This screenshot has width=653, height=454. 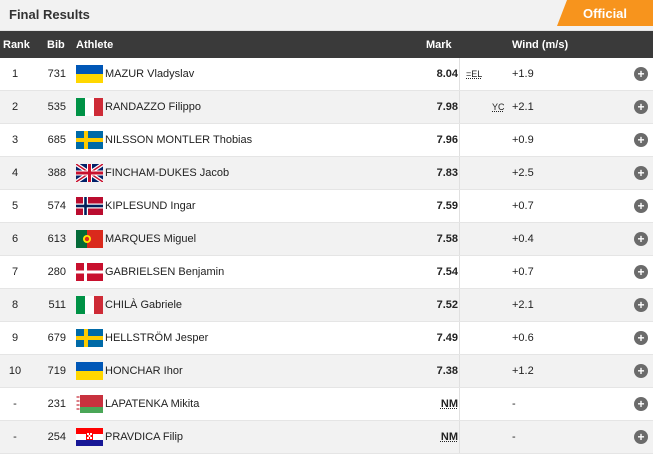 What do you see at coordinates (447, 305) in the screenshot?
I see `mark-cell: 7.52` at bounding box center [447, 305].